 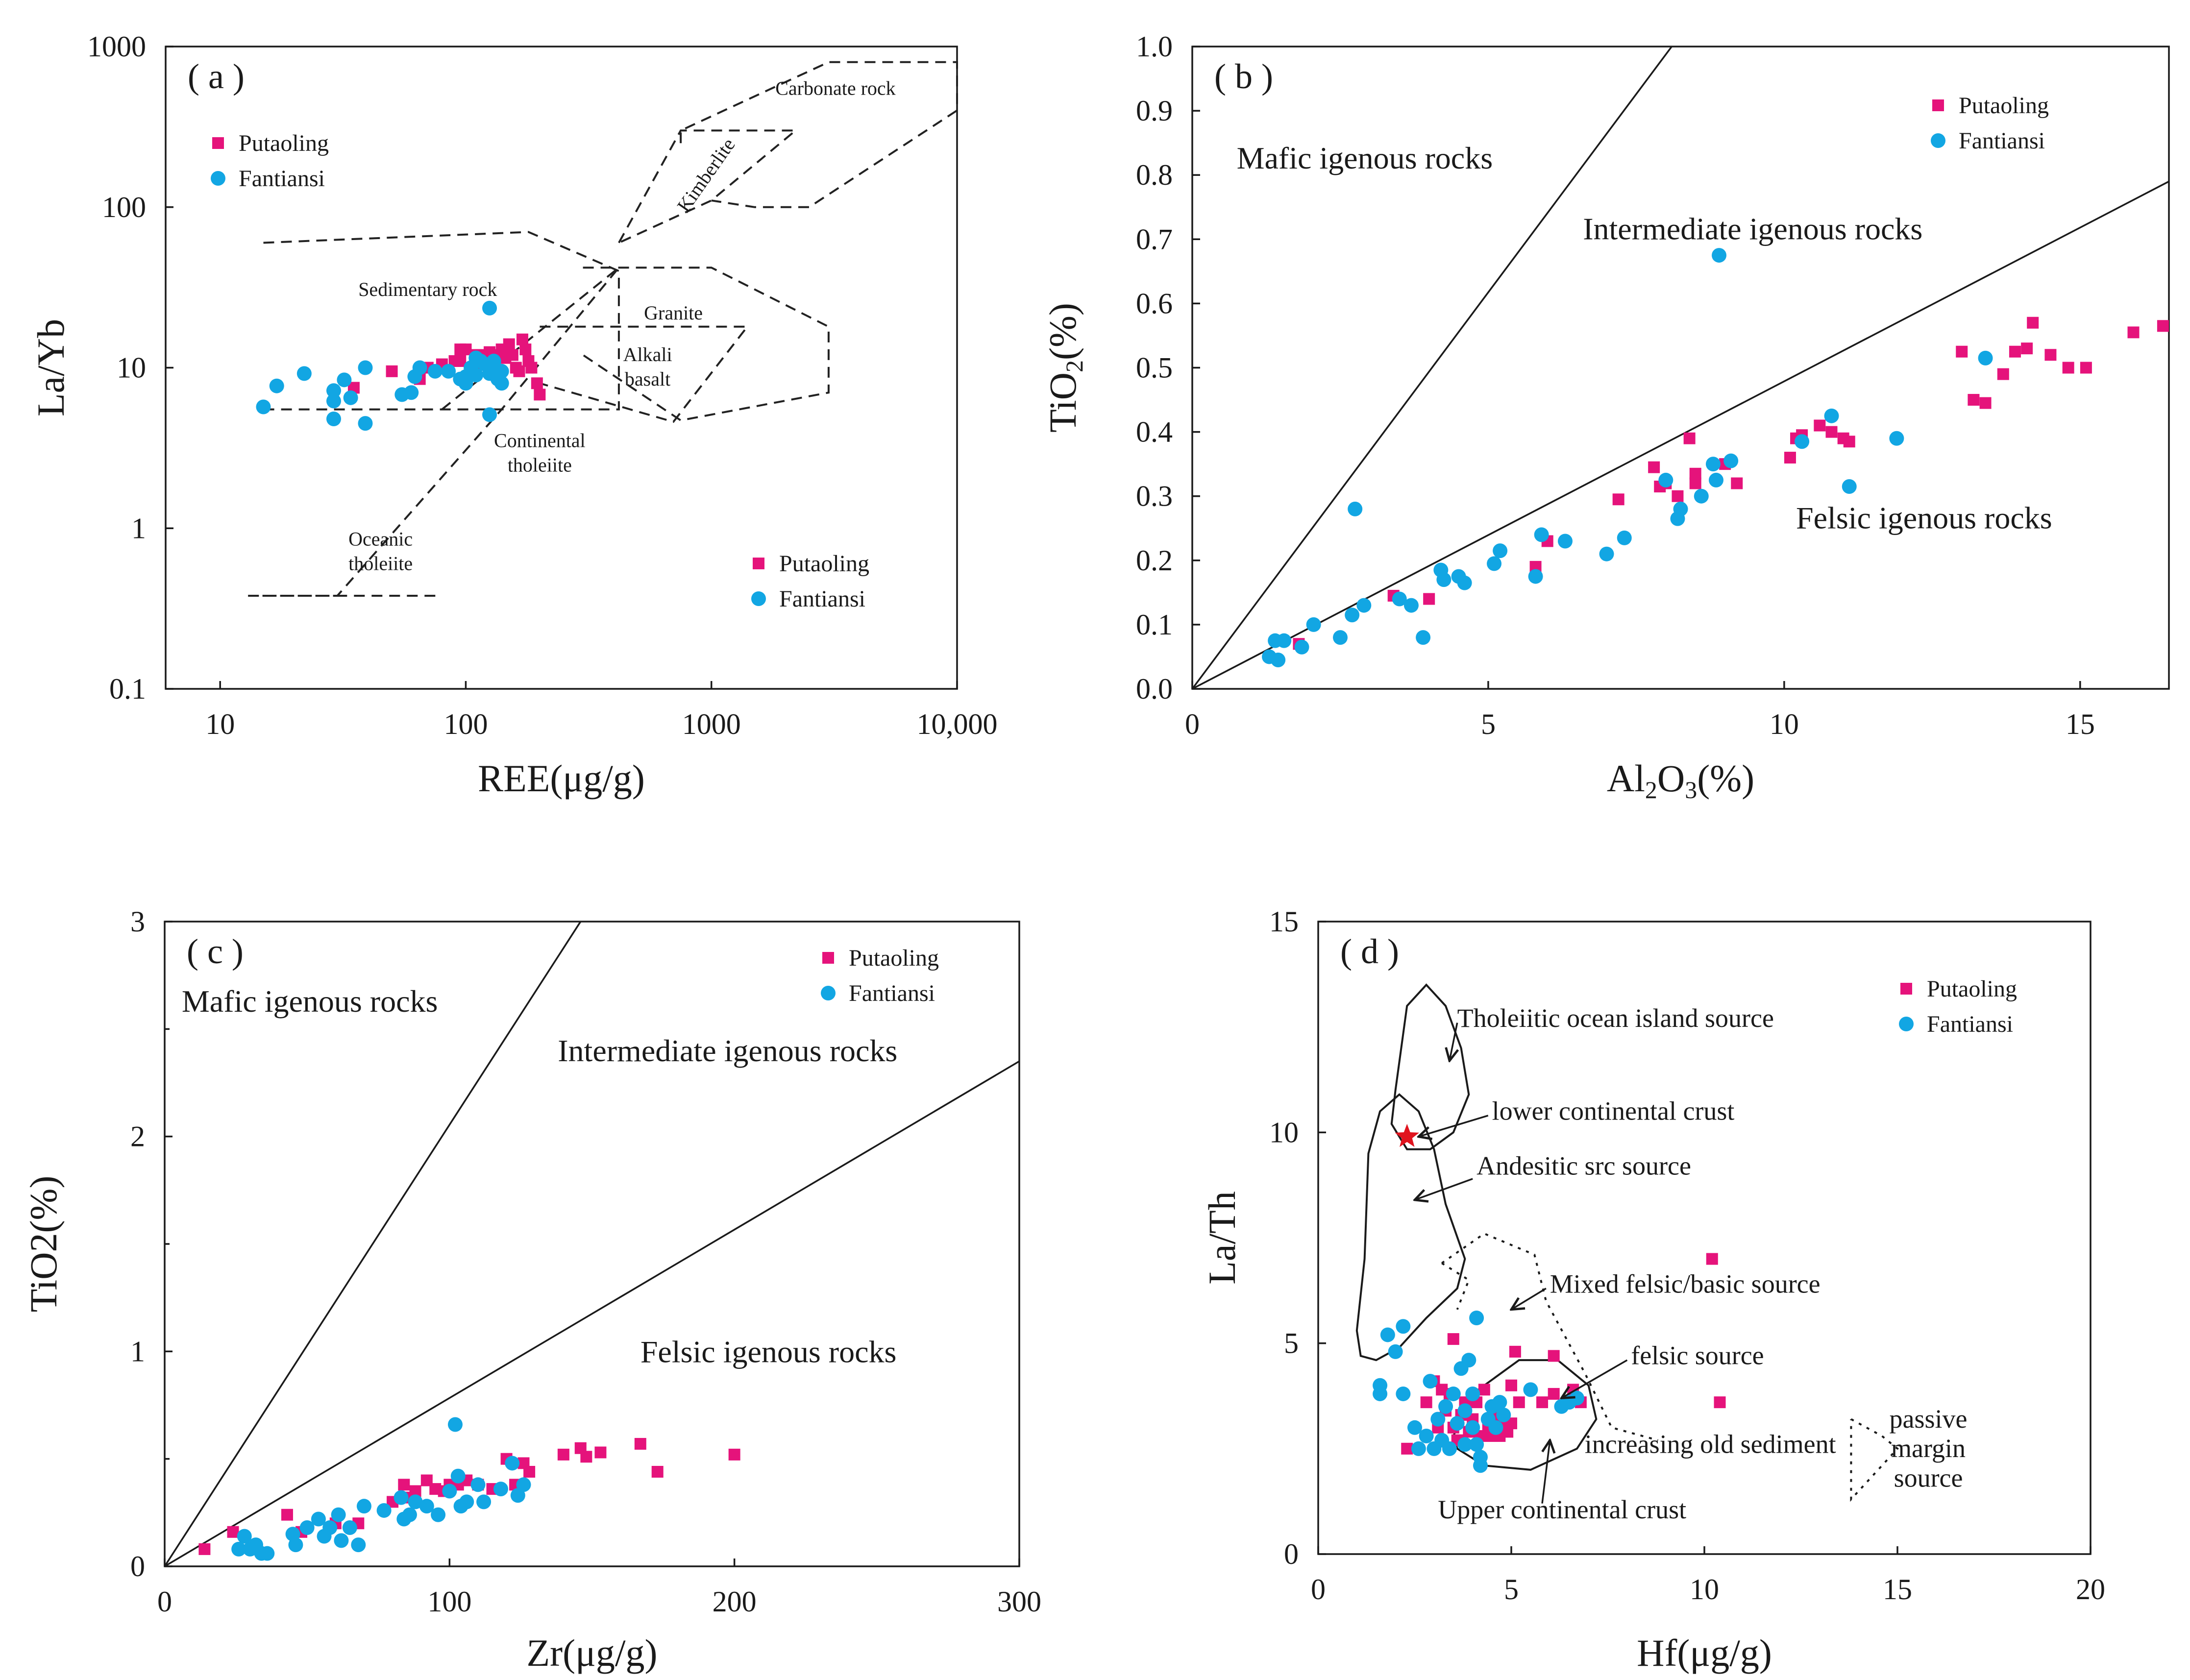 What do you see at coordinates (1753, 229) in the screenshot?
I see `region-label: Intermediate igenous rocks` at bounding box center [1753, 229].